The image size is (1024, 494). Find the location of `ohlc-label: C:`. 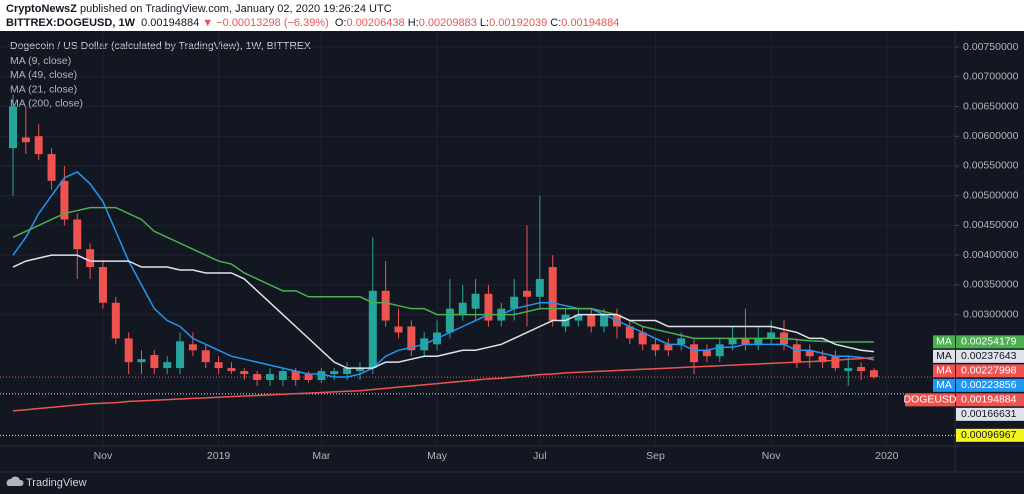

ohlc-label: C: is located at coordinates (556, 23).